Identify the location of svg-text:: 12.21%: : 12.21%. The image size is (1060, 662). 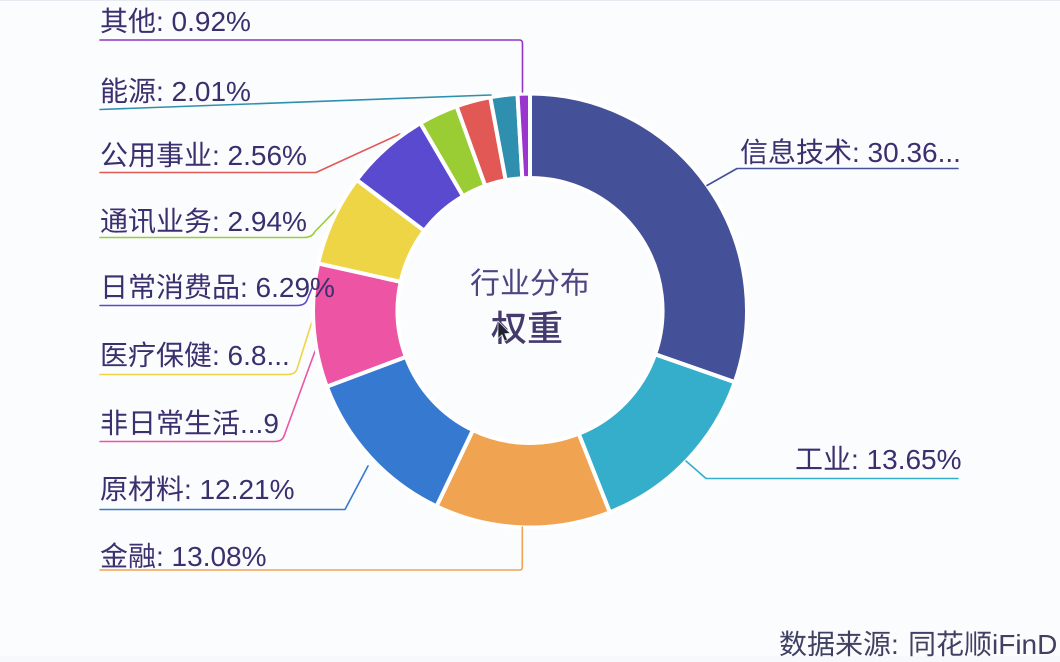
(239, 489).